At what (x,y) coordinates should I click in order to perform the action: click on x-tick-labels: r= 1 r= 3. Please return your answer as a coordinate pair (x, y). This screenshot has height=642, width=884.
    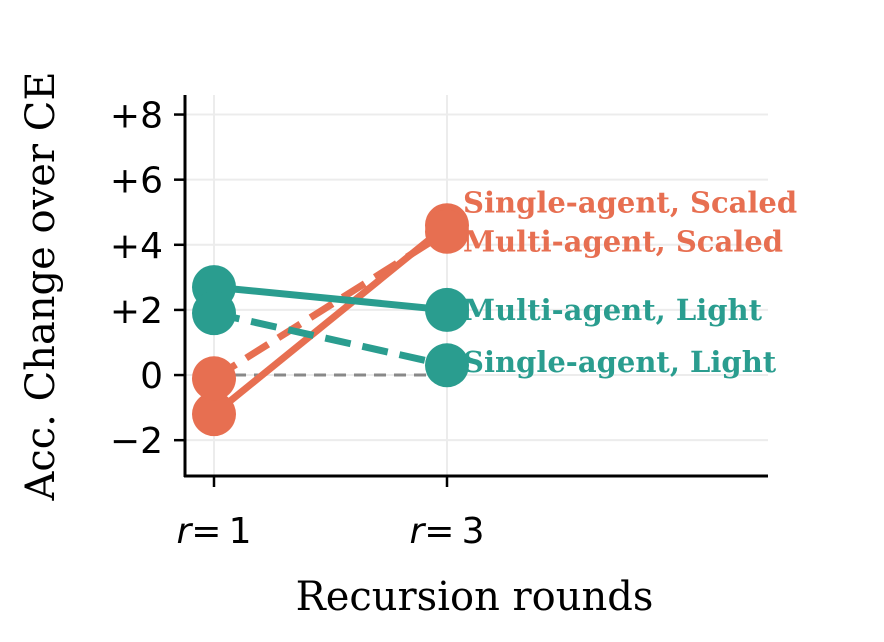
    Looking at the image, I should click on (330, 531).